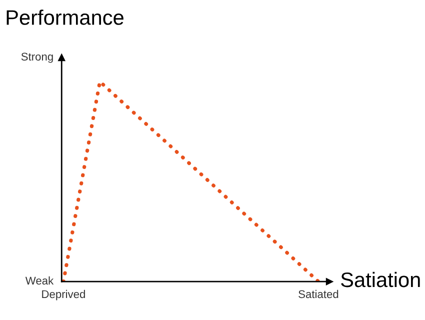  What do you see at coordinates (37, 57) in the screenshot?
I see `text: Strong` at bounding box center [37, 57].